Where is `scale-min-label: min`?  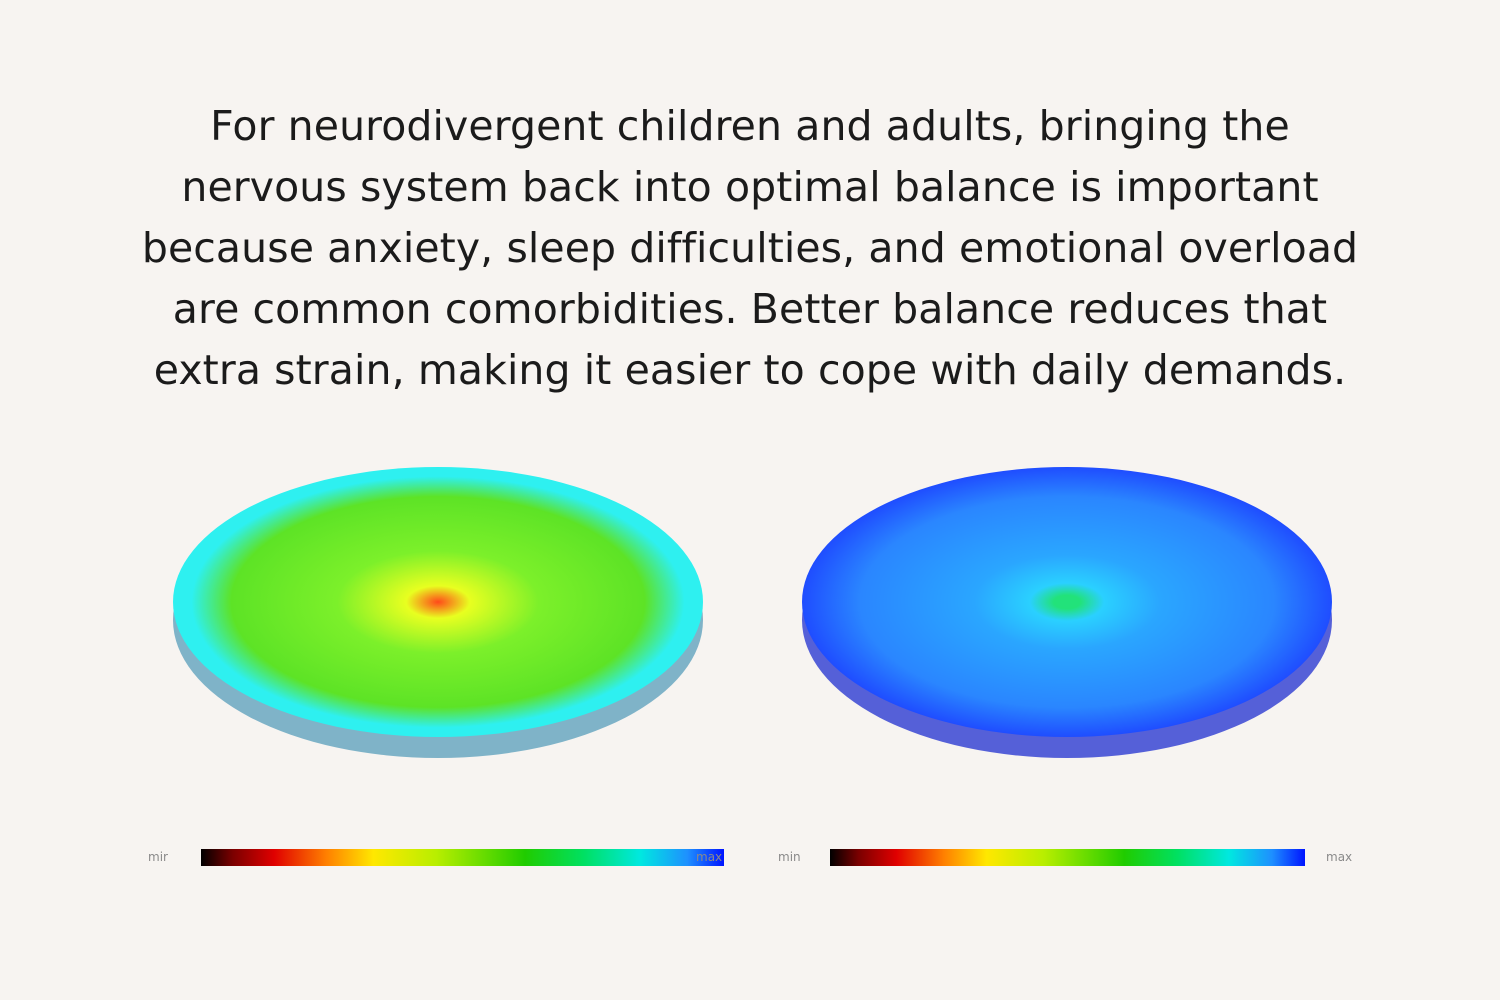
scale-min-label: min is located at coordinates (789, 857).